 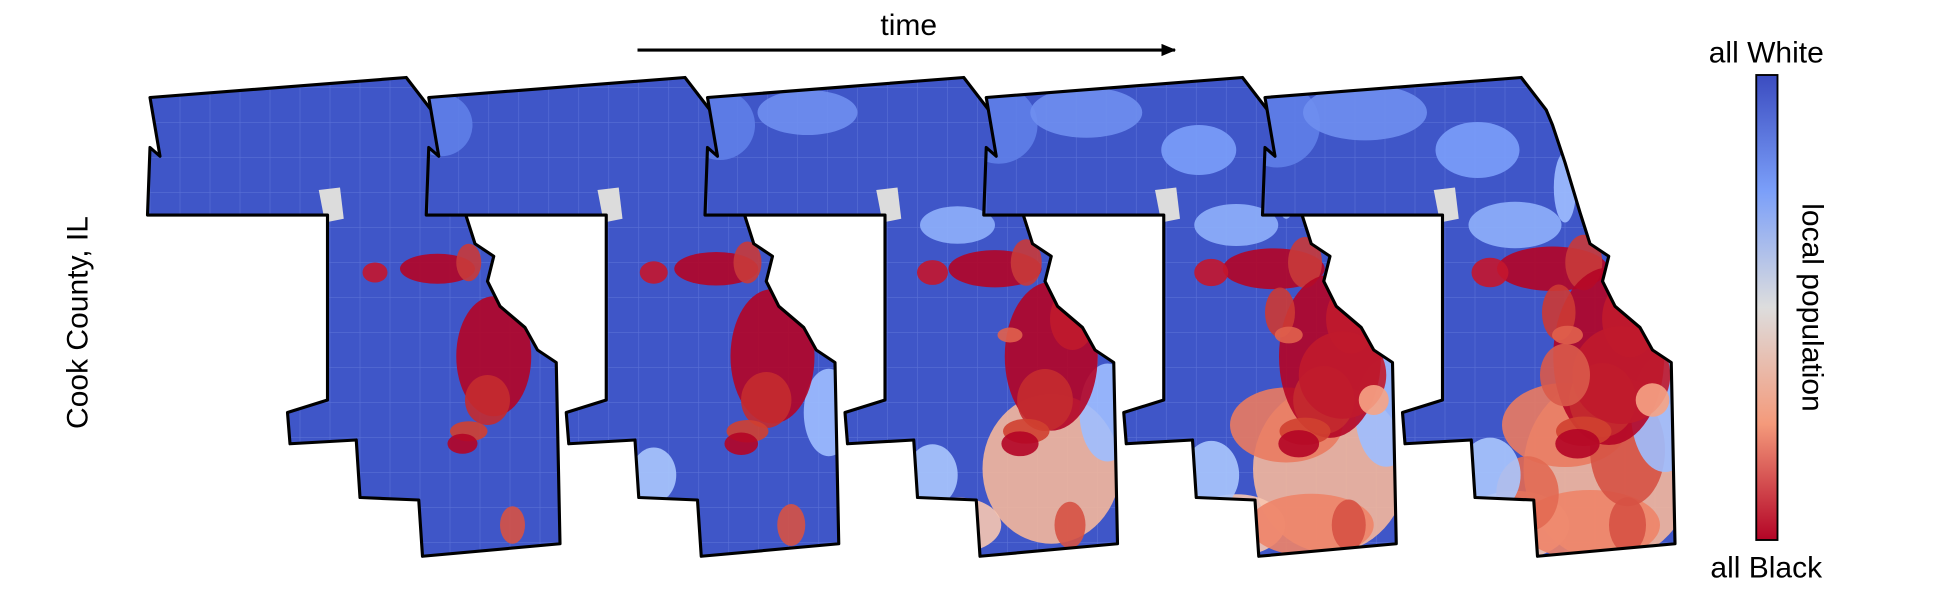 What do you see at coordinates (908, 25) in the screenshot?
I see `time-label: time` at bounding box center [908, 25].